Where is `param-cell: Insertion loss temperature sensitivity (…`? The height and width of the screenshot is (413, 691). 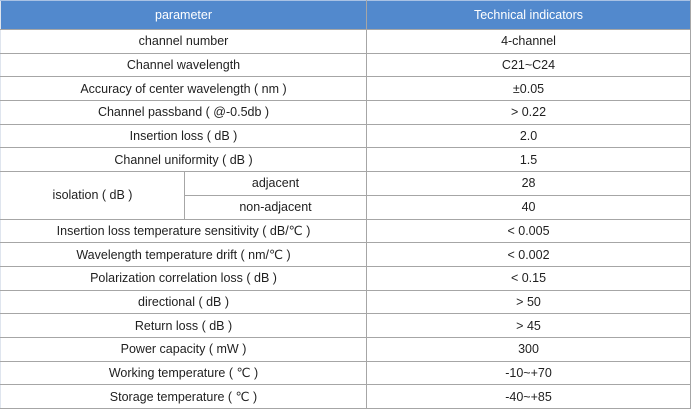 param-cell: Insertion loss temperature sensitivity (… is located at coordinates (184, 231).